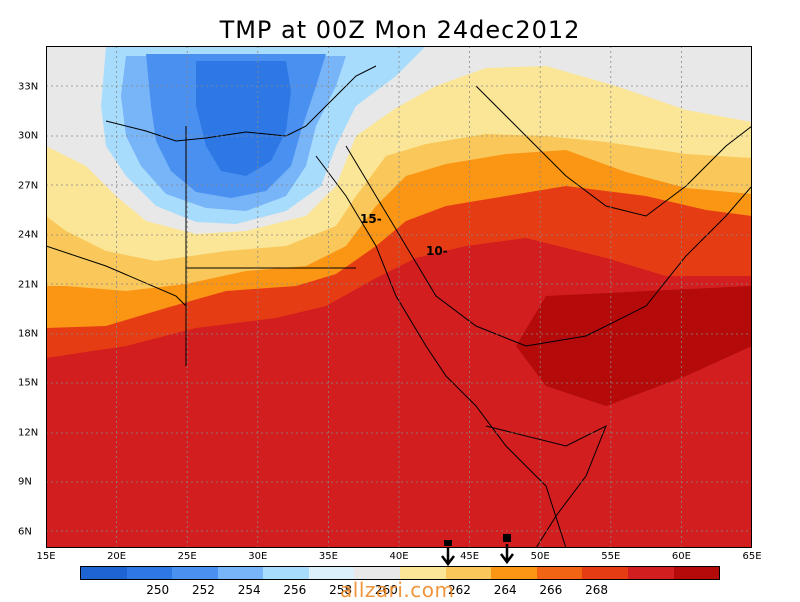 Image resolution: width=800 pixels, height=602 pixels. I want to click on latitude-label: 27N, so click(28, 186).